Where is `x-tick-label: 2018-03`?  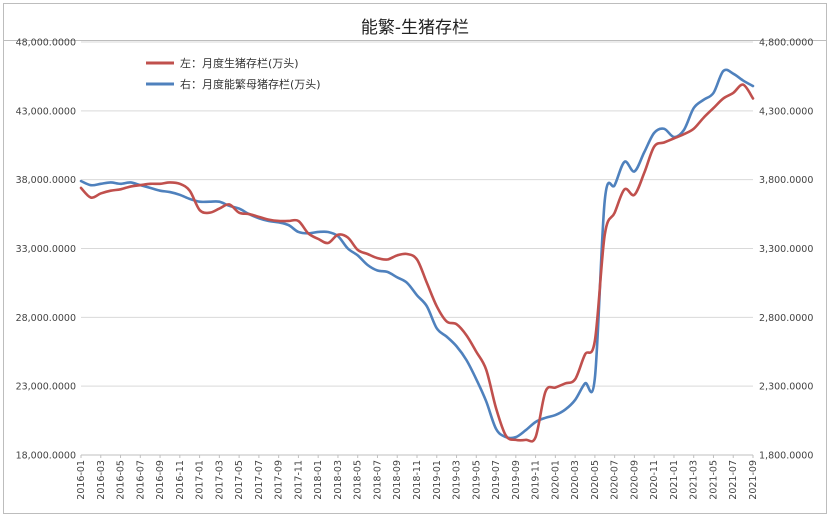
x-tick-label: 2018-03 is located at coordinates (338, 480).